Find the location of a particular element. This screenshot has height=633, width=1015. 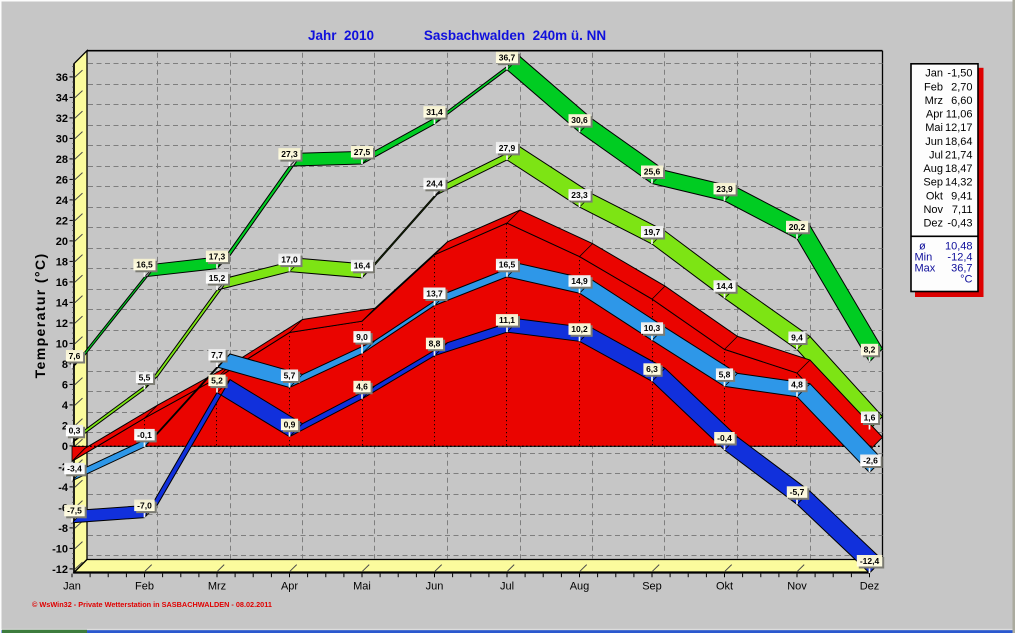

svg-text: 26 is located at coordinates (62, 180).